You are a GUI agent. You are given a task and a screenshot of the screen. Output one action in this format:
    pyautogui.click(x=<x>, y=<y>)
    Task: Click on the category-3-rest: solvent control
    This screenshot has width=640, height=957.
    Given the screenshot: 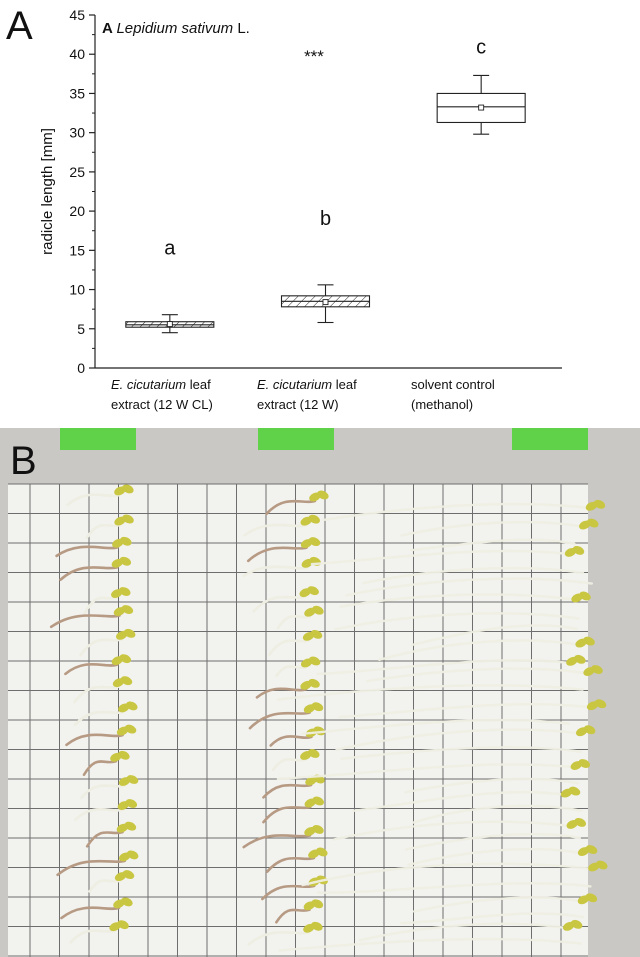 What is the action you would take?
    pyautogui.click(x=453, y=384)
    